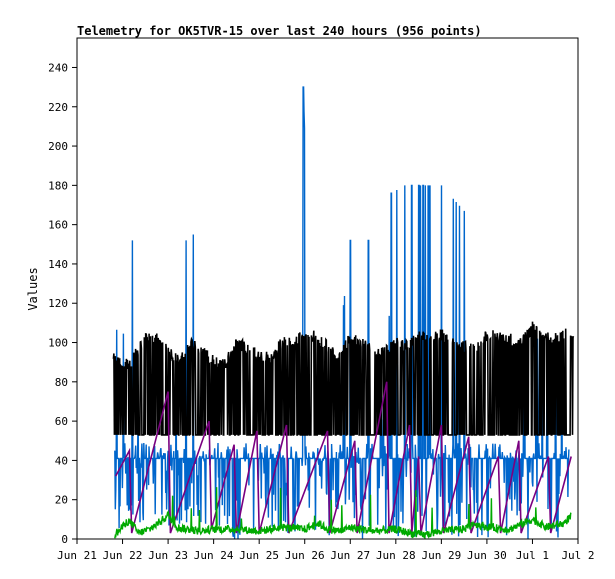  I want to click on x-tick-label-1: Jun 22, so click(123, 555).